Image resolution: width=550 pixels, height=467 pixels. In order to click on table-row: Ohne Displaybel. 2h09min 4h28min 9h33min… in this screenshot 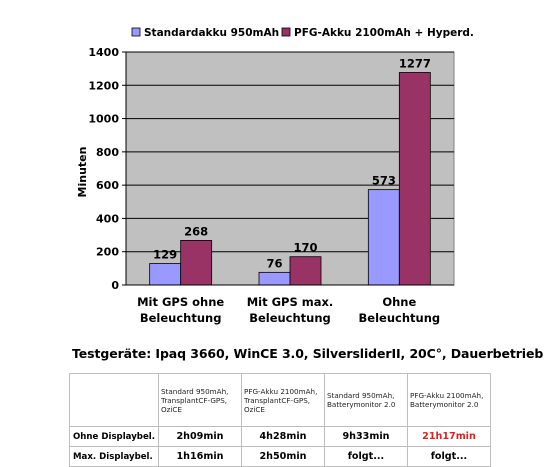, I will do `click(280, 436)`.